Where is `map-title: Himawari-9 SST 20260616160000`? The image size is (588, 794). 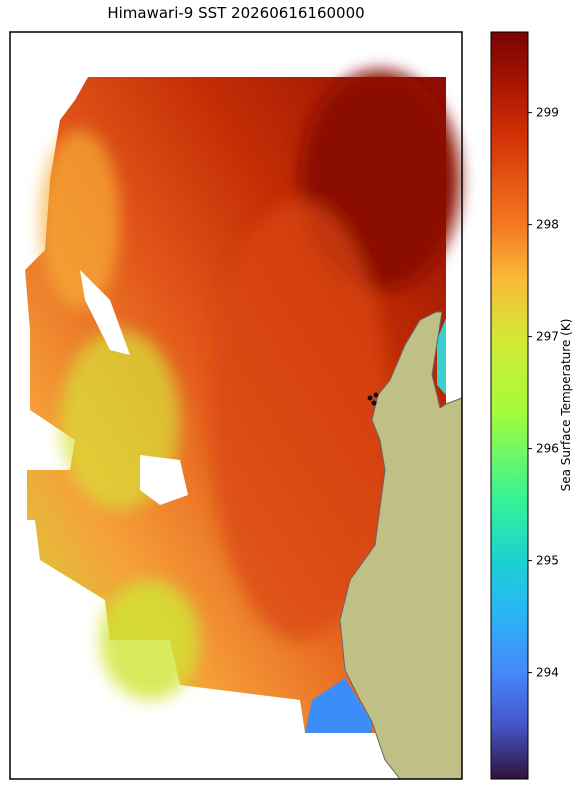
map-title: Himawari-9 SST 20260616160000 is located at coordinates (235, 13).